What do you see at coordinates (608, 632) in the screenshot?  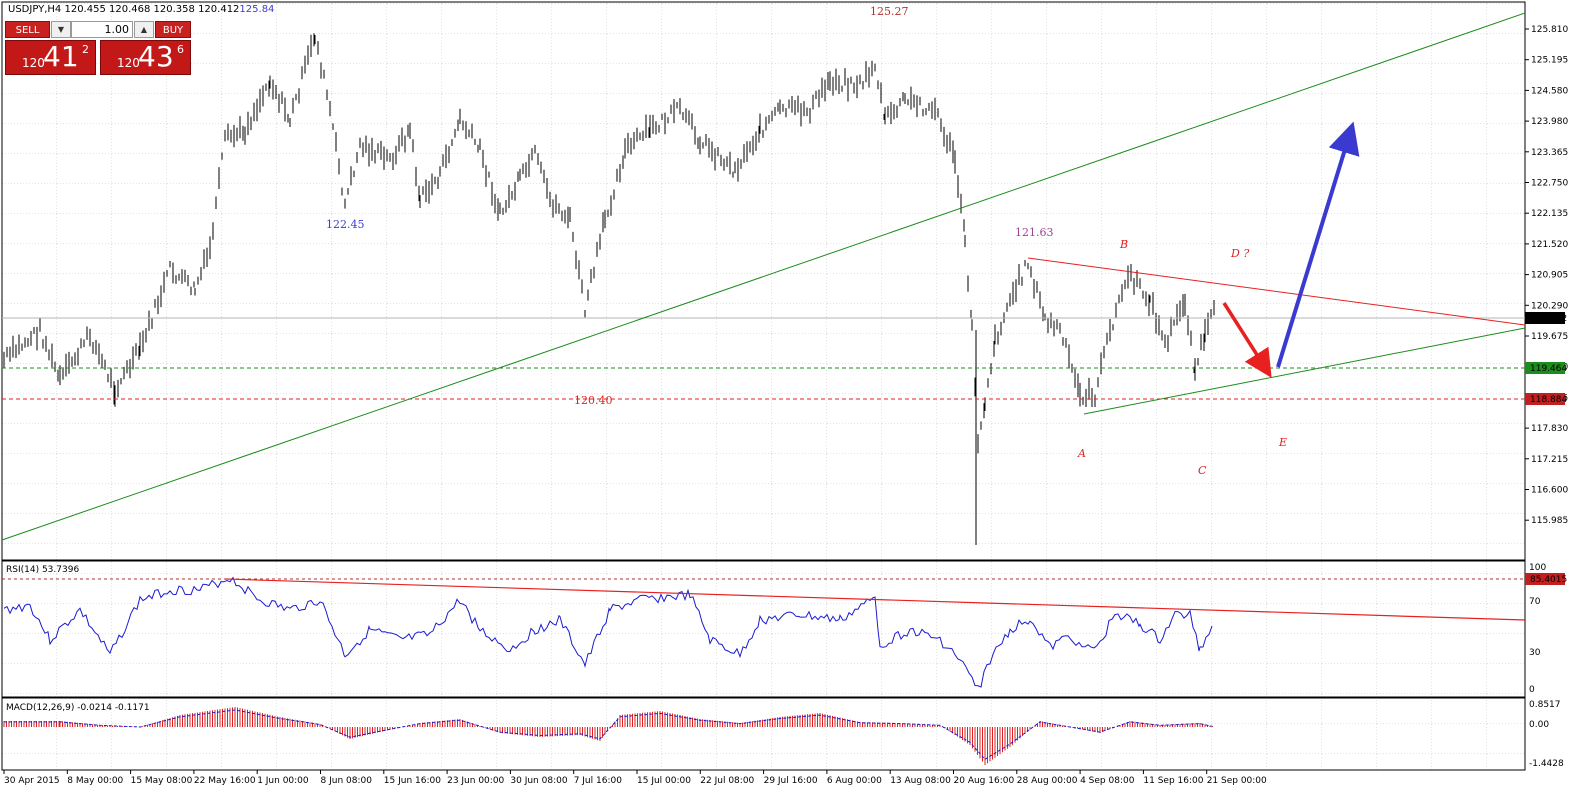 I see `rsi-line` at bounding box center [608, 632].